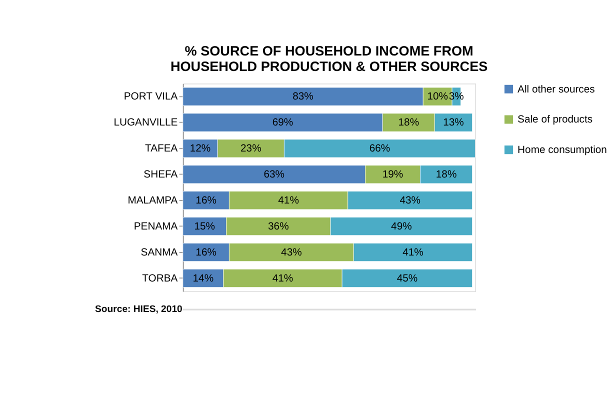  What do you see at coordinates (146, 123) in the screenshot?
I see `y-tick-label: LUGANVILLE` at bounding box center [146, 123].